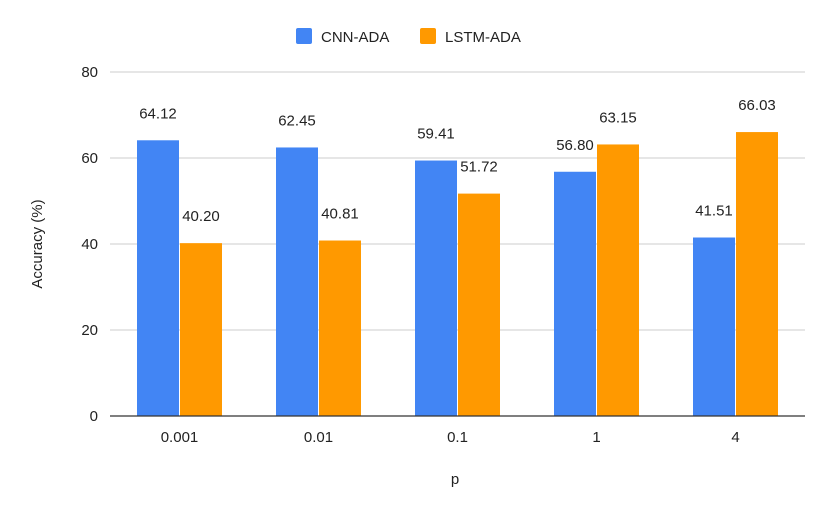 The width and height of the screenshot is (830, 514). Describe the element at coordinates (304, 36) in the screenshot. I see `legend-swatch-cnn-ada` at that location.